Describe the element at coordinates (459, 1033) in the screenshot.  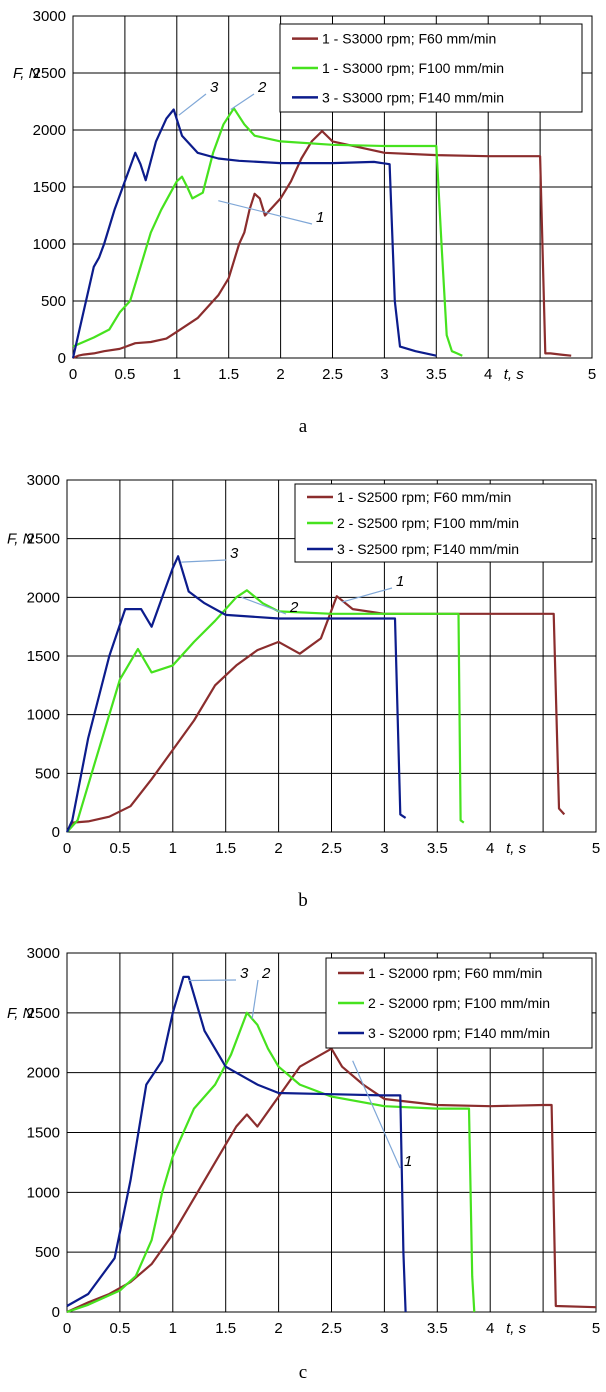
I see `legend-label: 3 - S2000 rpm; F140 mm/min` at that location.